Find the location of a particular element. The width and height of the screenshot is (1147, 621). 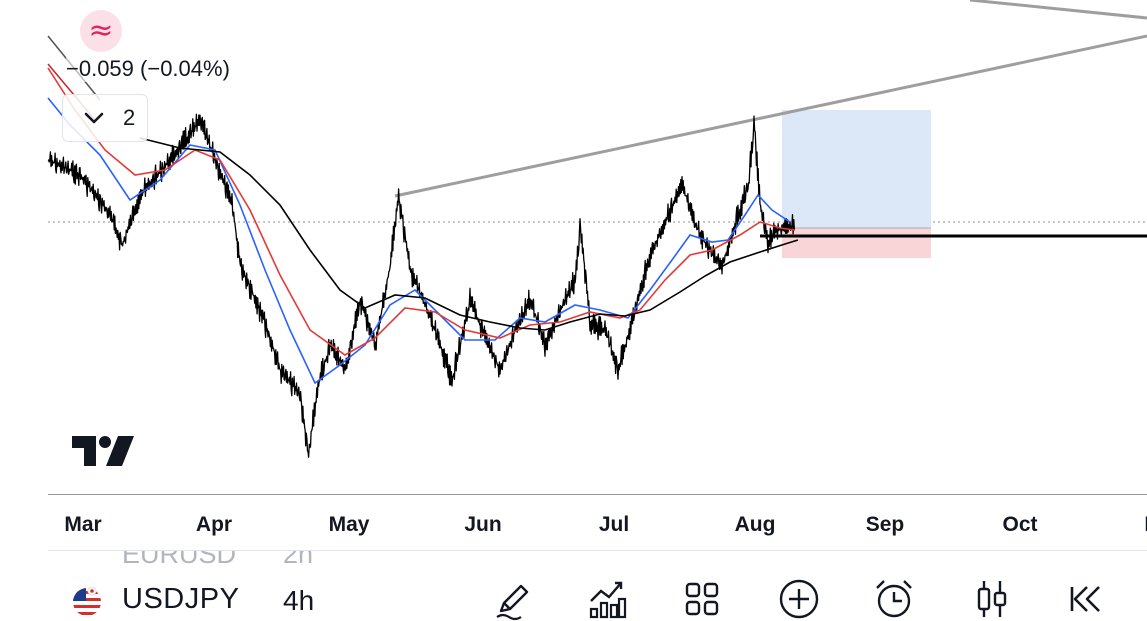

month-label: May is located at coordinates (349, 524).